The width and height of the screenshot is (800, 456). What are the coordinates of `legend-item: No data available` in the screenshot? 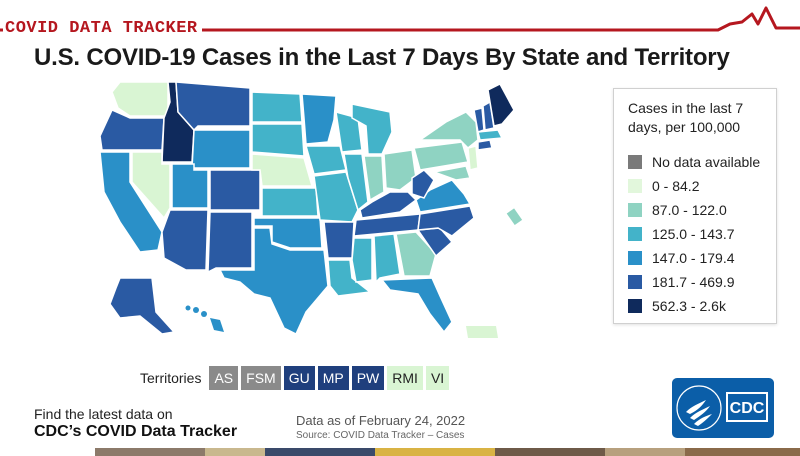 It's located at (702, 162).